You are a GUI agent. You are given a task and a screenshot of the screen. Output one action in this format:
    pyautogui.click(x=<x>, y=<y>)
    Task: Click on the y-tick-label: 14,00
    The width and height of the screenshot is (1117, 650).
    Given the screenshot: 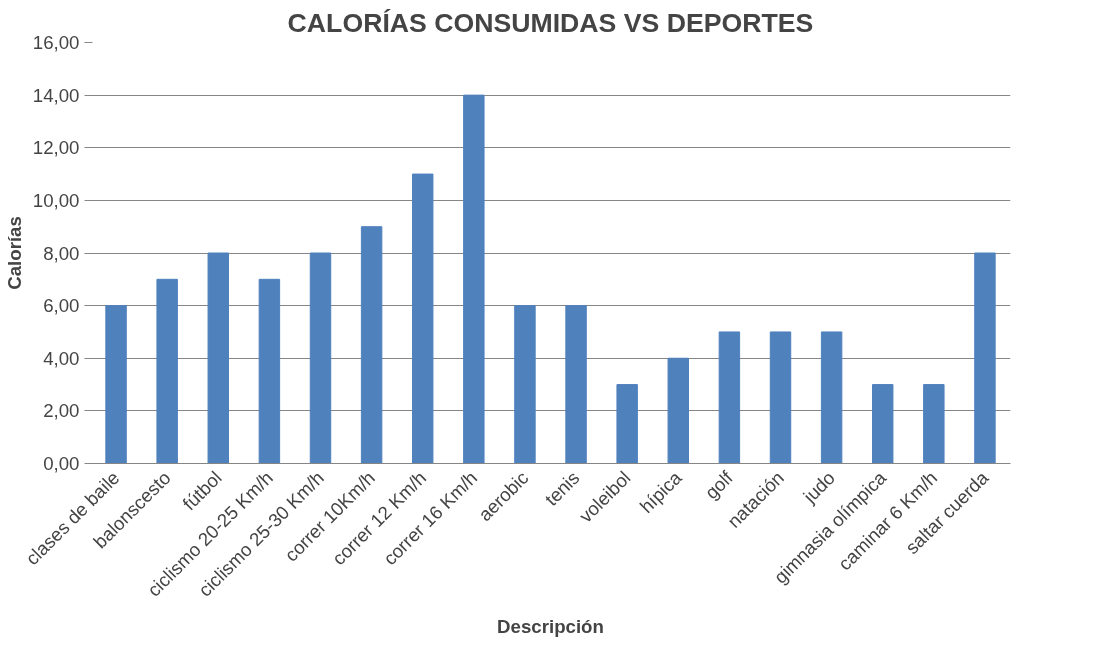 What is the action you would take?
    pyautogui.click(x=56, y=95)
    